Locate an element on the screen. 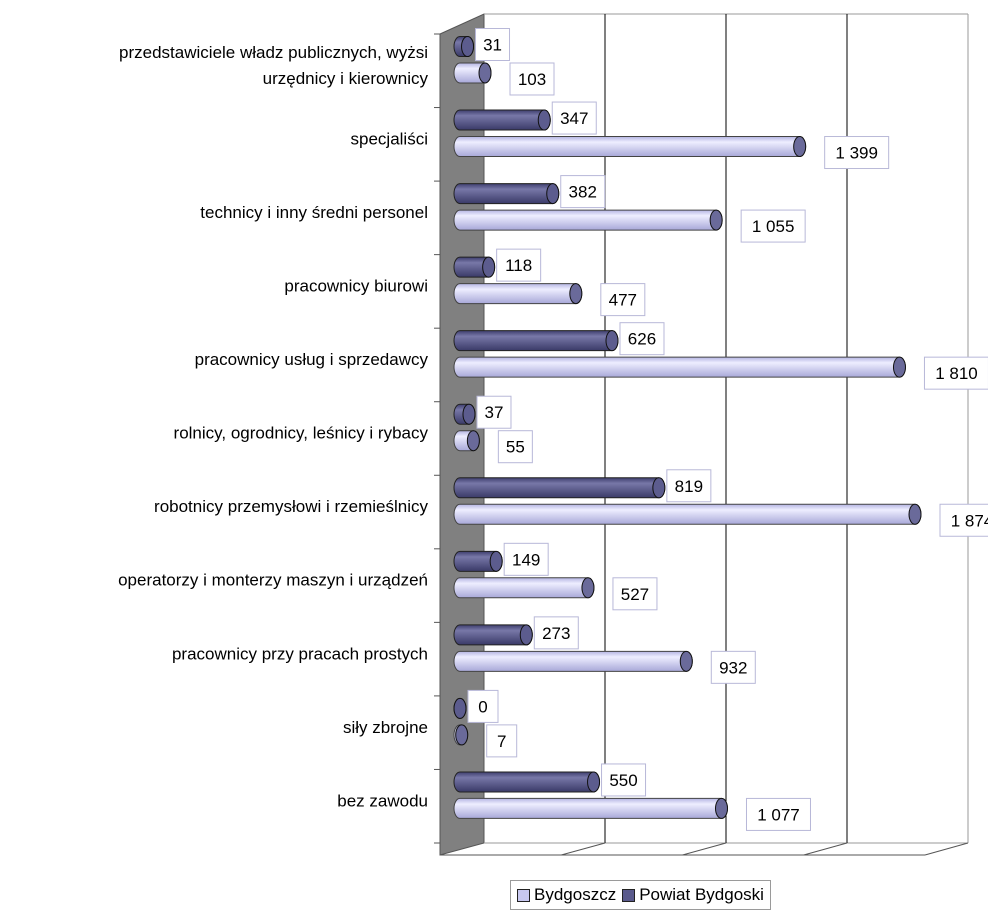 The width and height of the screenshot is (988, 915). svg-text: 626 is located at coordinates (642, 339).